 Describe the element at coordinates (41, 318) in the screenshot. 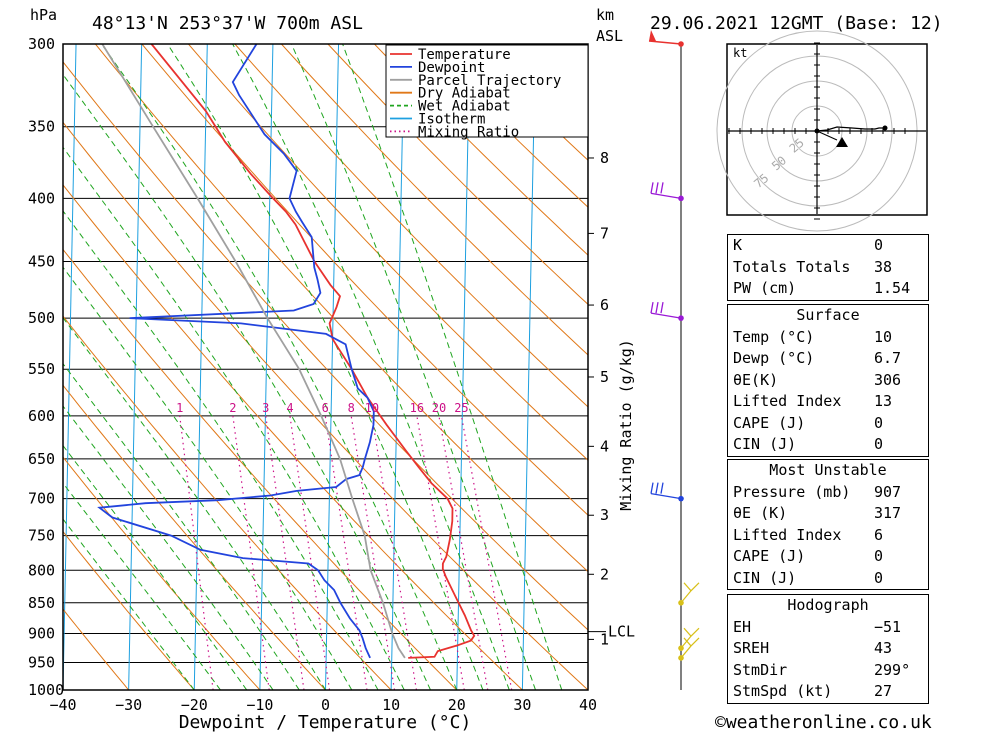

I see `pressure-tick-label: 500` at that location.